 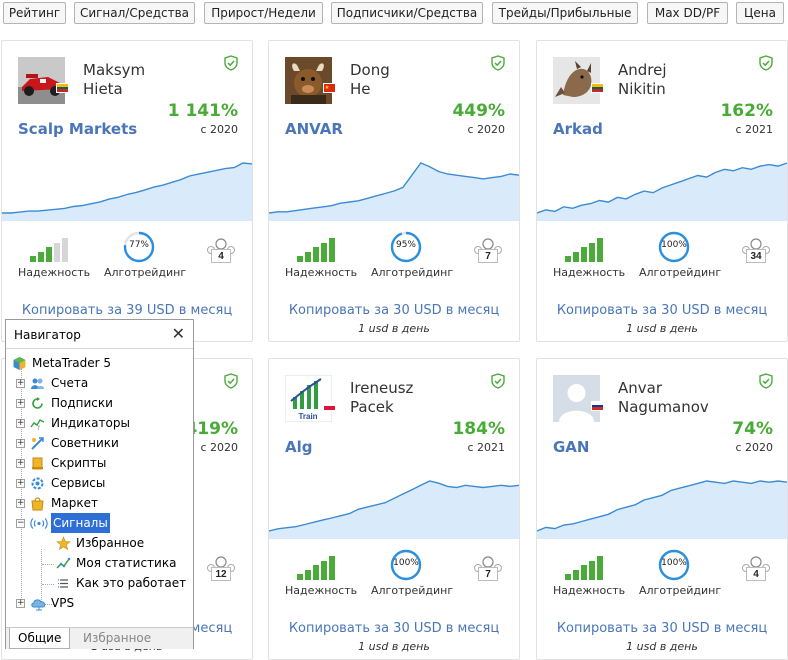 What do you see at coordinates (314, 129) in the screenshot?
I see `signal-name-link: ANVAR` at bounding box center [314, 129].